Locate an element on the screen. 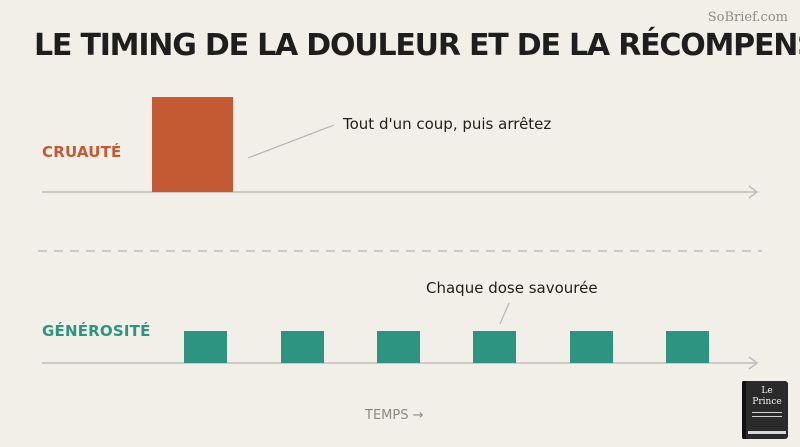 Image resolution: width=800 pixels, height=447 pixels. generosity-annotation: Chaque dose savourée is located at coordinates (512, 288).